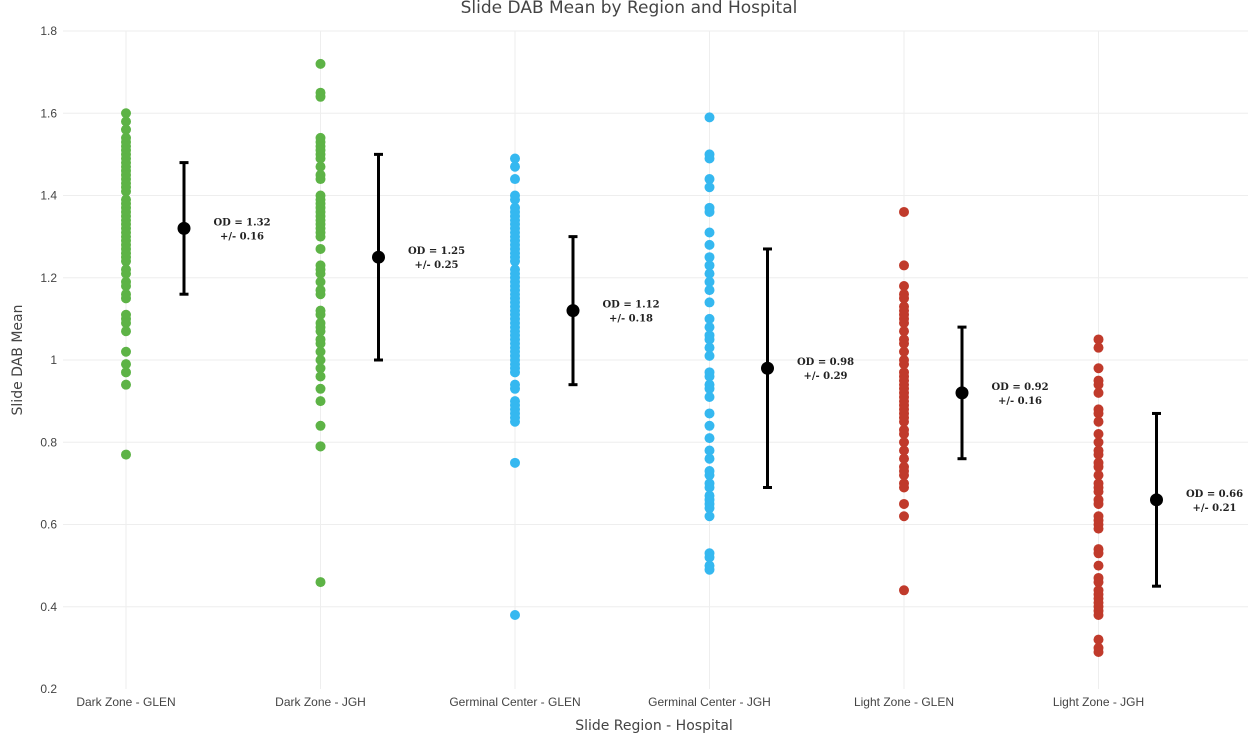 This screenshot has width=1258, height=733. I want to click on annotation-sd: +/- 0.25, so click(436, 265).